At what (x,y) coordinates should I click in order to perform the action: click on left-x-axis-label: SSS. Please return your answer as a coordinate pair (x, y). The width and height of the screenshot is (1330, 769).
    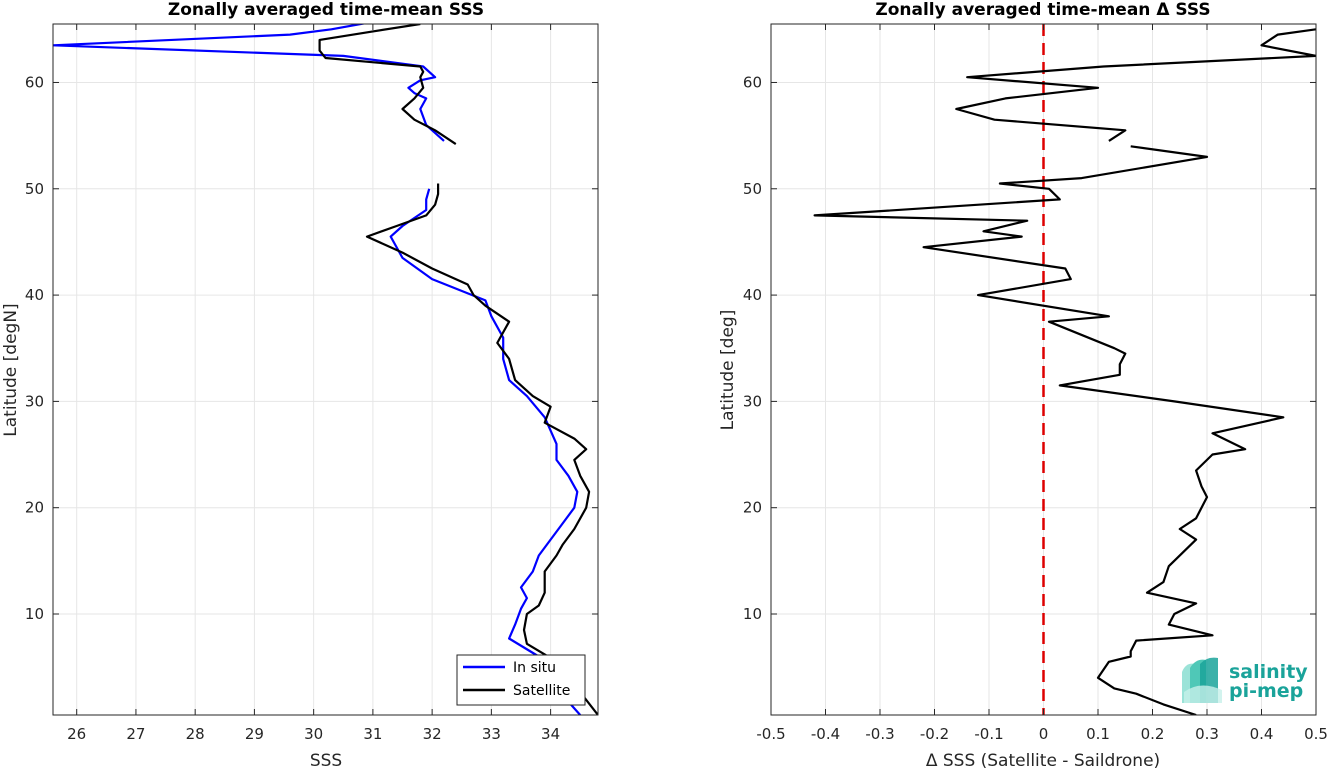
    Looking at the image, I should click on (326, 760).